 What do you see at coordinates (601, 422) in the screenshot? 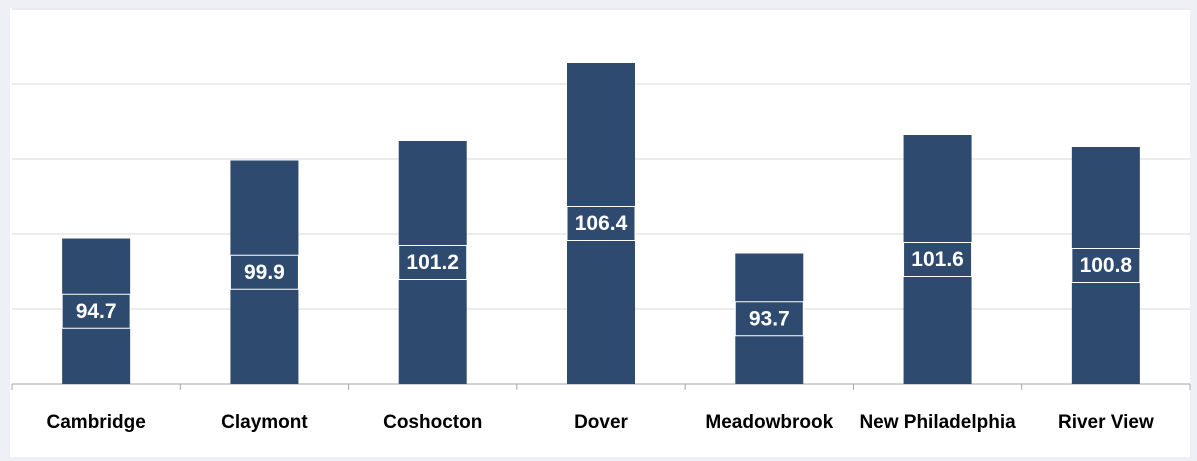
I see `x-tick-label: Dover` at bounding box center [601, 422].